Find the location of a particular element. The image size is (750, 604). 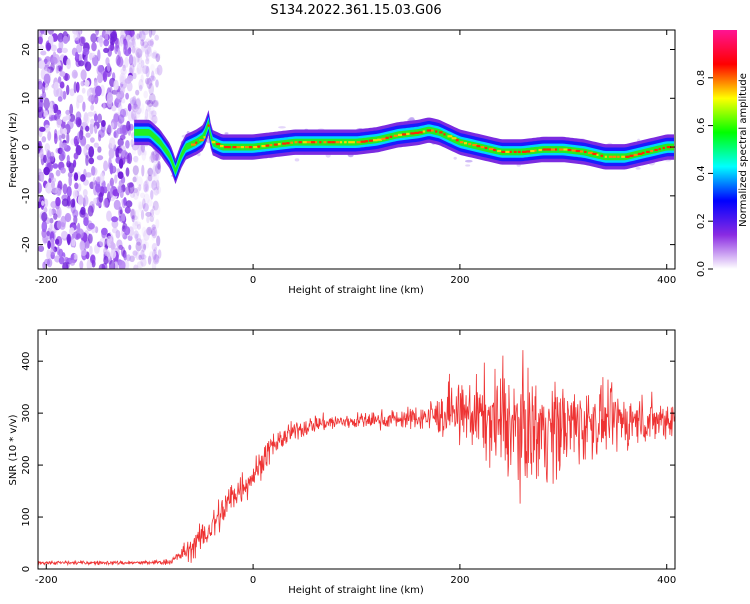

colorbar-tick-label: 0.4 is located at coordinates (701, 173).